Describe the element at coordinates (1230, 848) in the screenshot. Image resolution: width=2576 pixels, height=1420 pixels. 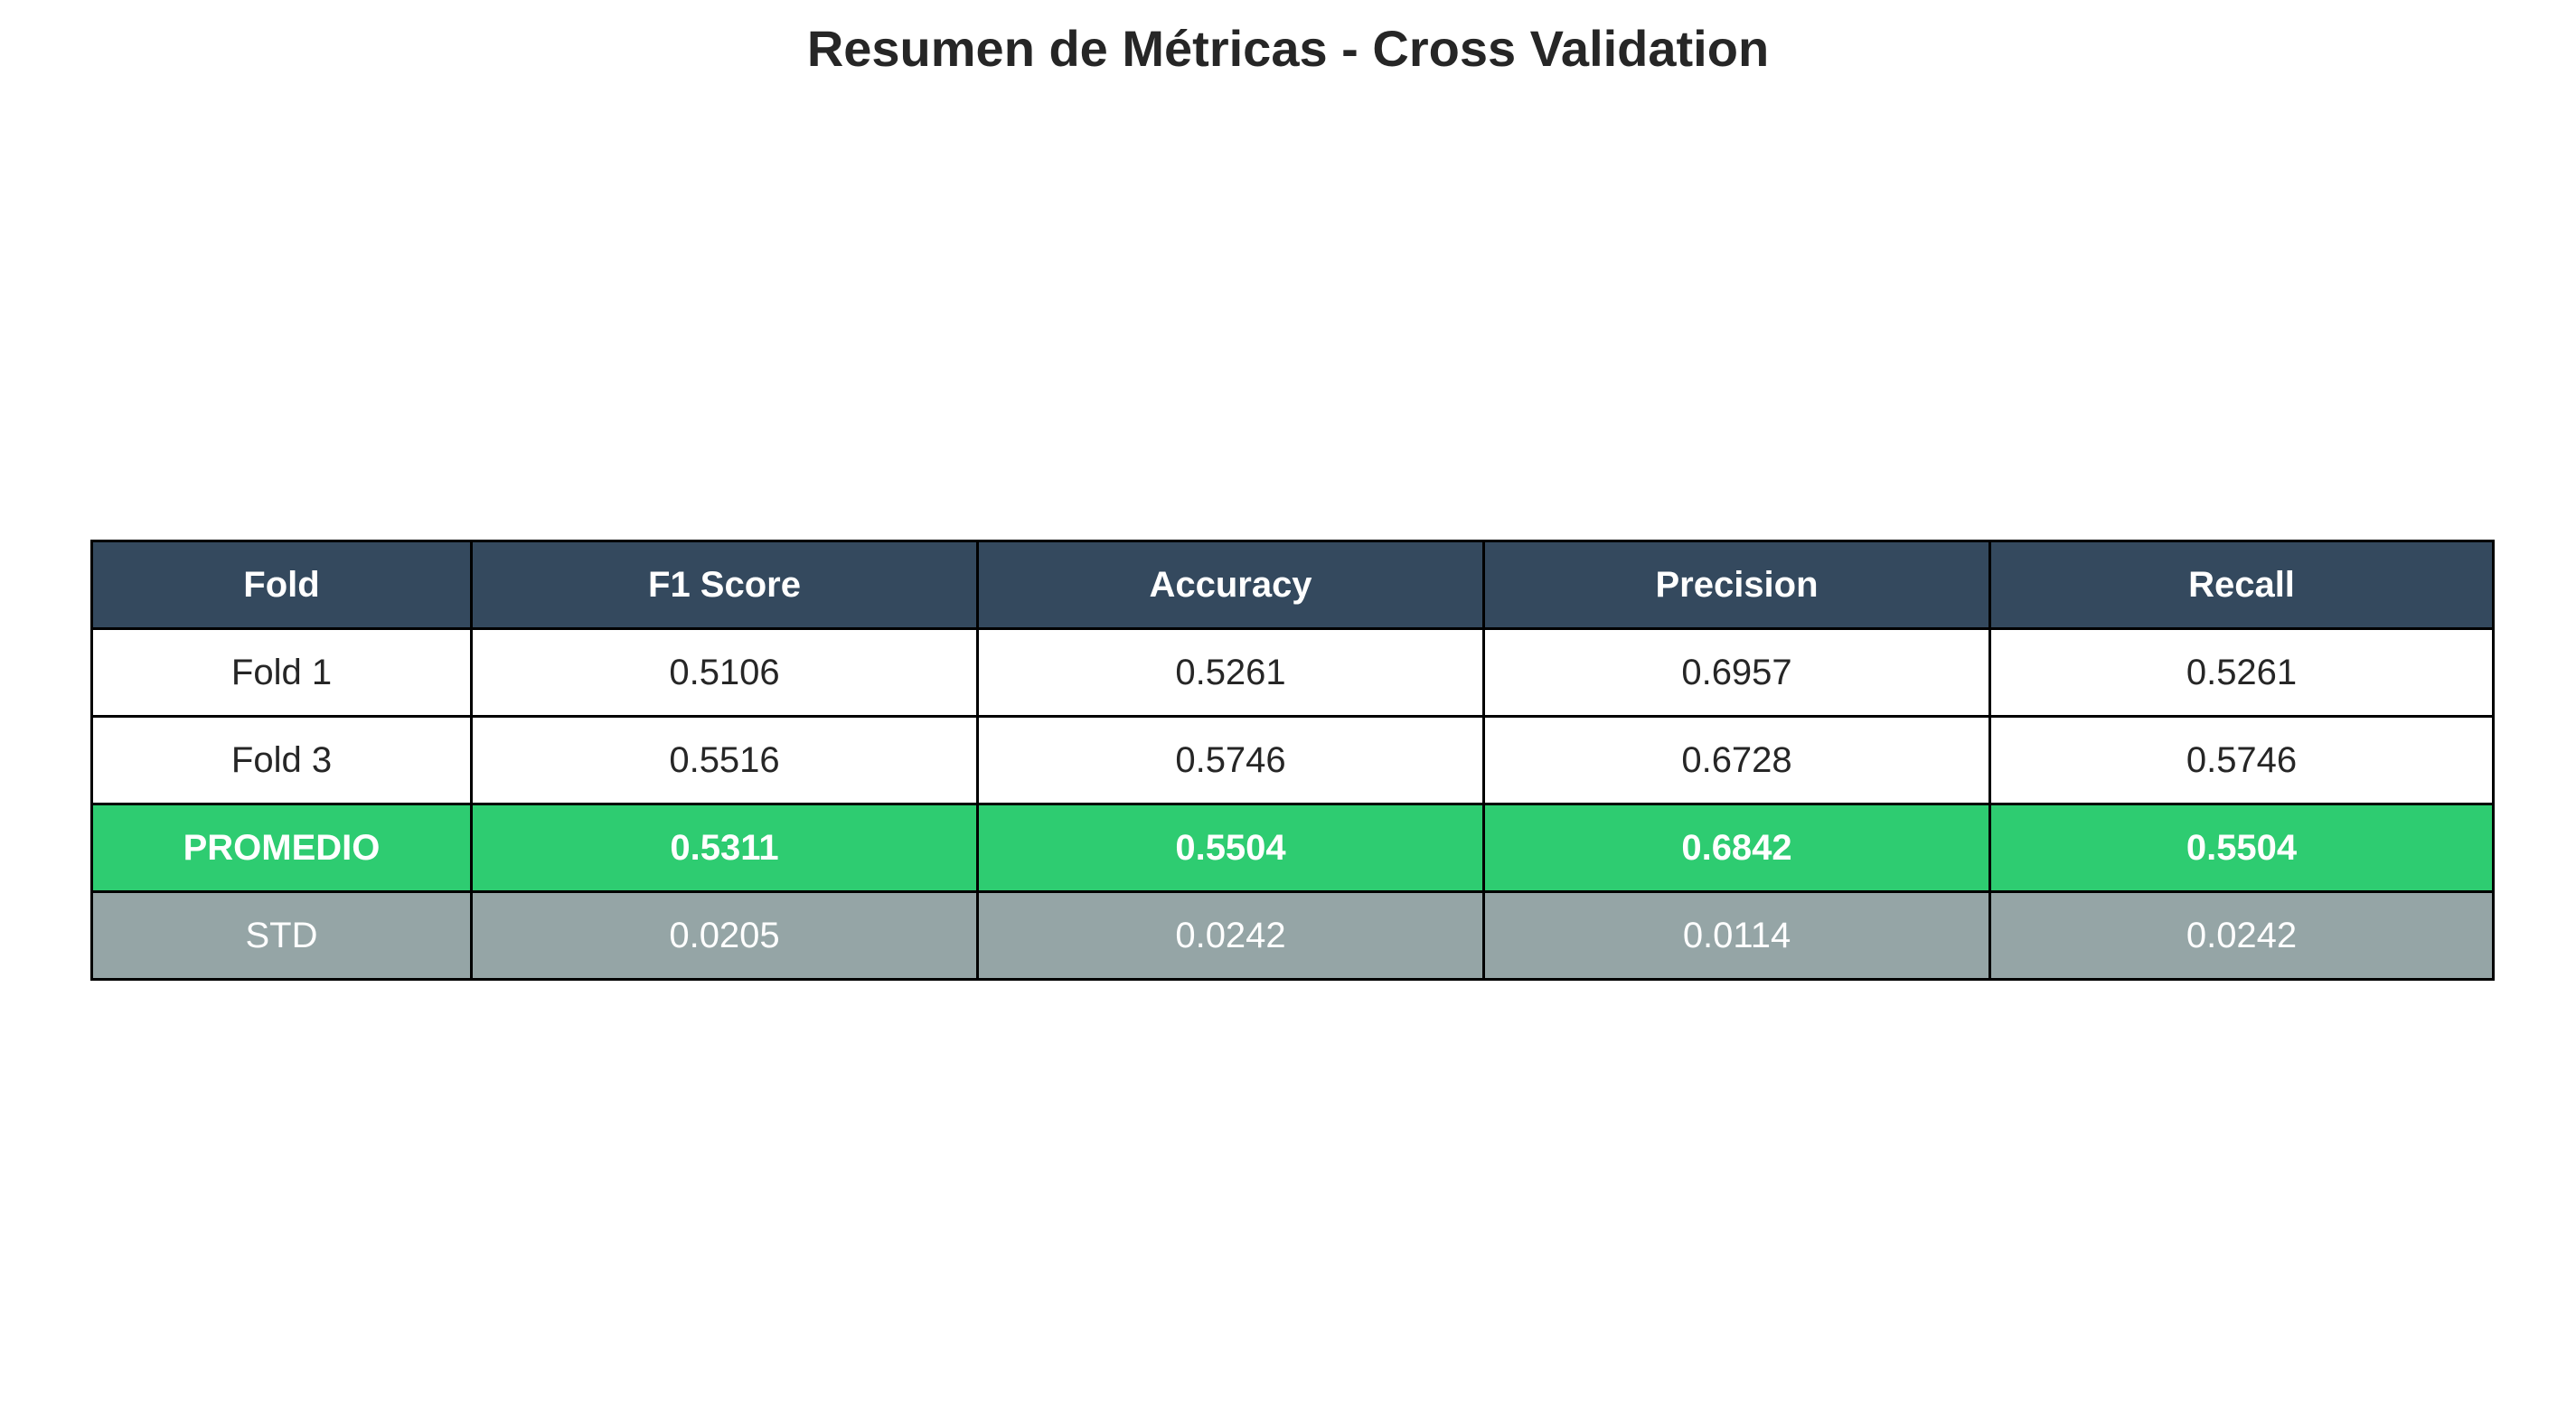
I see `cell-accuracy: 0.5504` at that location.